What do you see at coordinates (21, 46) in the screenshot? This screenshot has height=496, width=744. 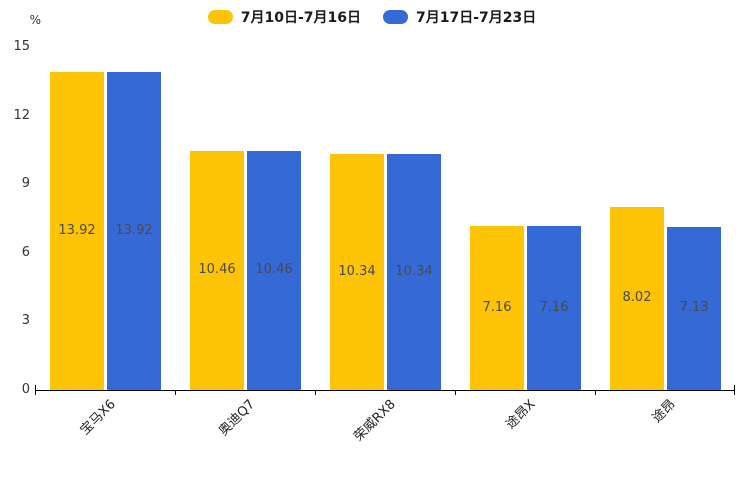 I see `y-axis-tick-label: 15` at bounding box center [21, 46].